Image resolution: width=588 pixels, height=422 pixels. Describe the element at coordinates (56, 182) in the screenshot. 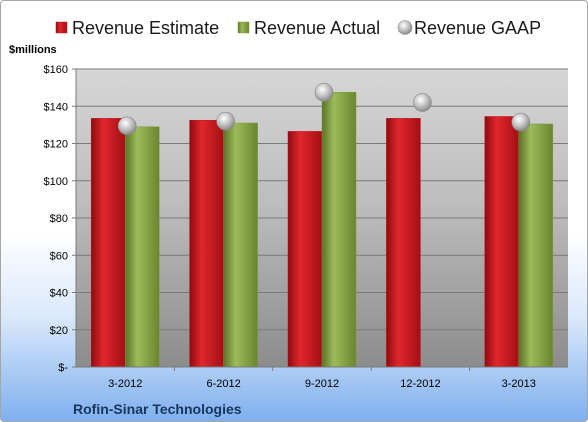

I see `y-tick-label: $100` at that location.